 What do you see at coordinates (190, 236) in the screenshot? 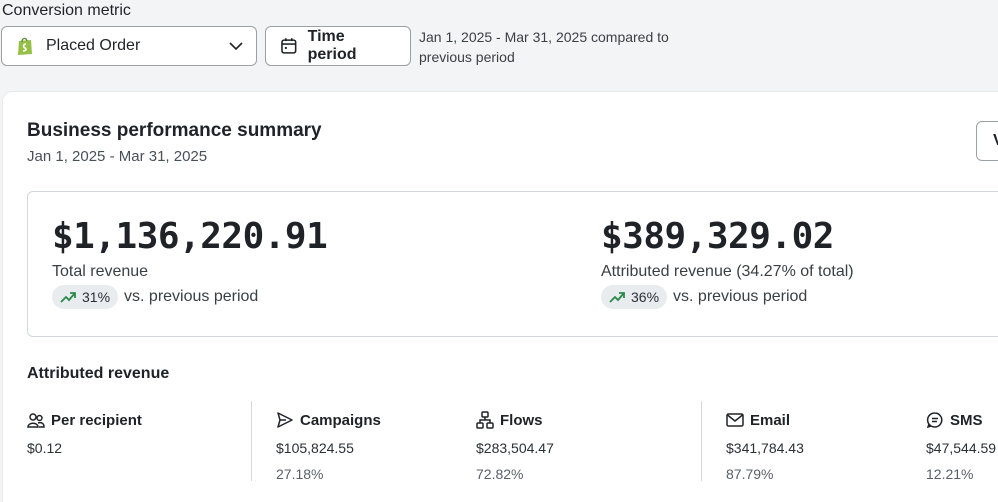
I see `total-revenue-value: $1,136,220.91` at bounding box center [190, 236].